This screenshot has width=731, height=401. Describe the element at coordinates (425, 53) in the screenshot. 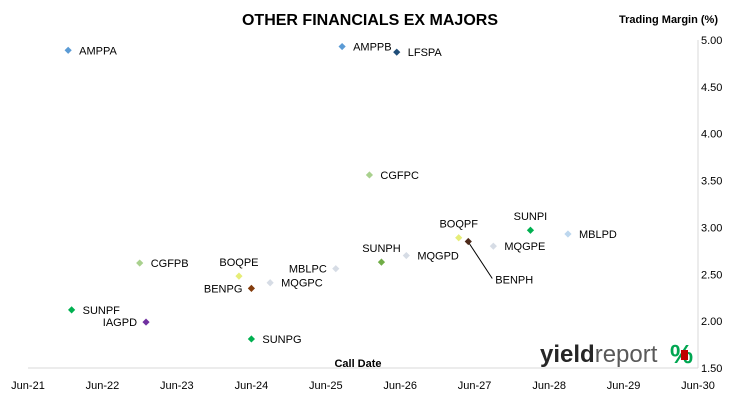

I see `data-point-label: LFSPA` at that location.